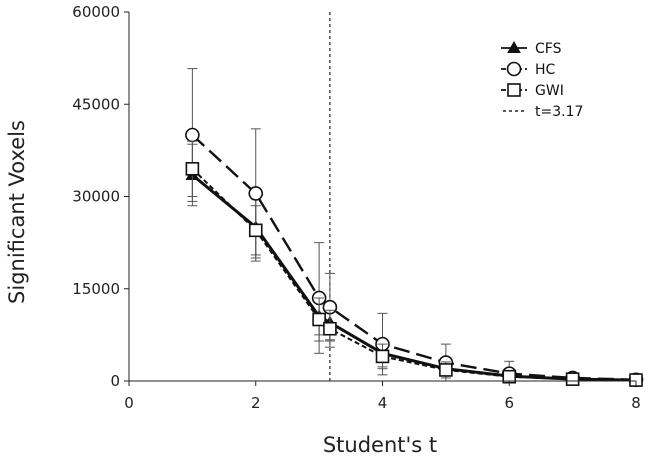  What do you see at coordinates (380, 445) in the screenshot?
I see `x-axis-title: Student's t` at bounding box center [380, 445].